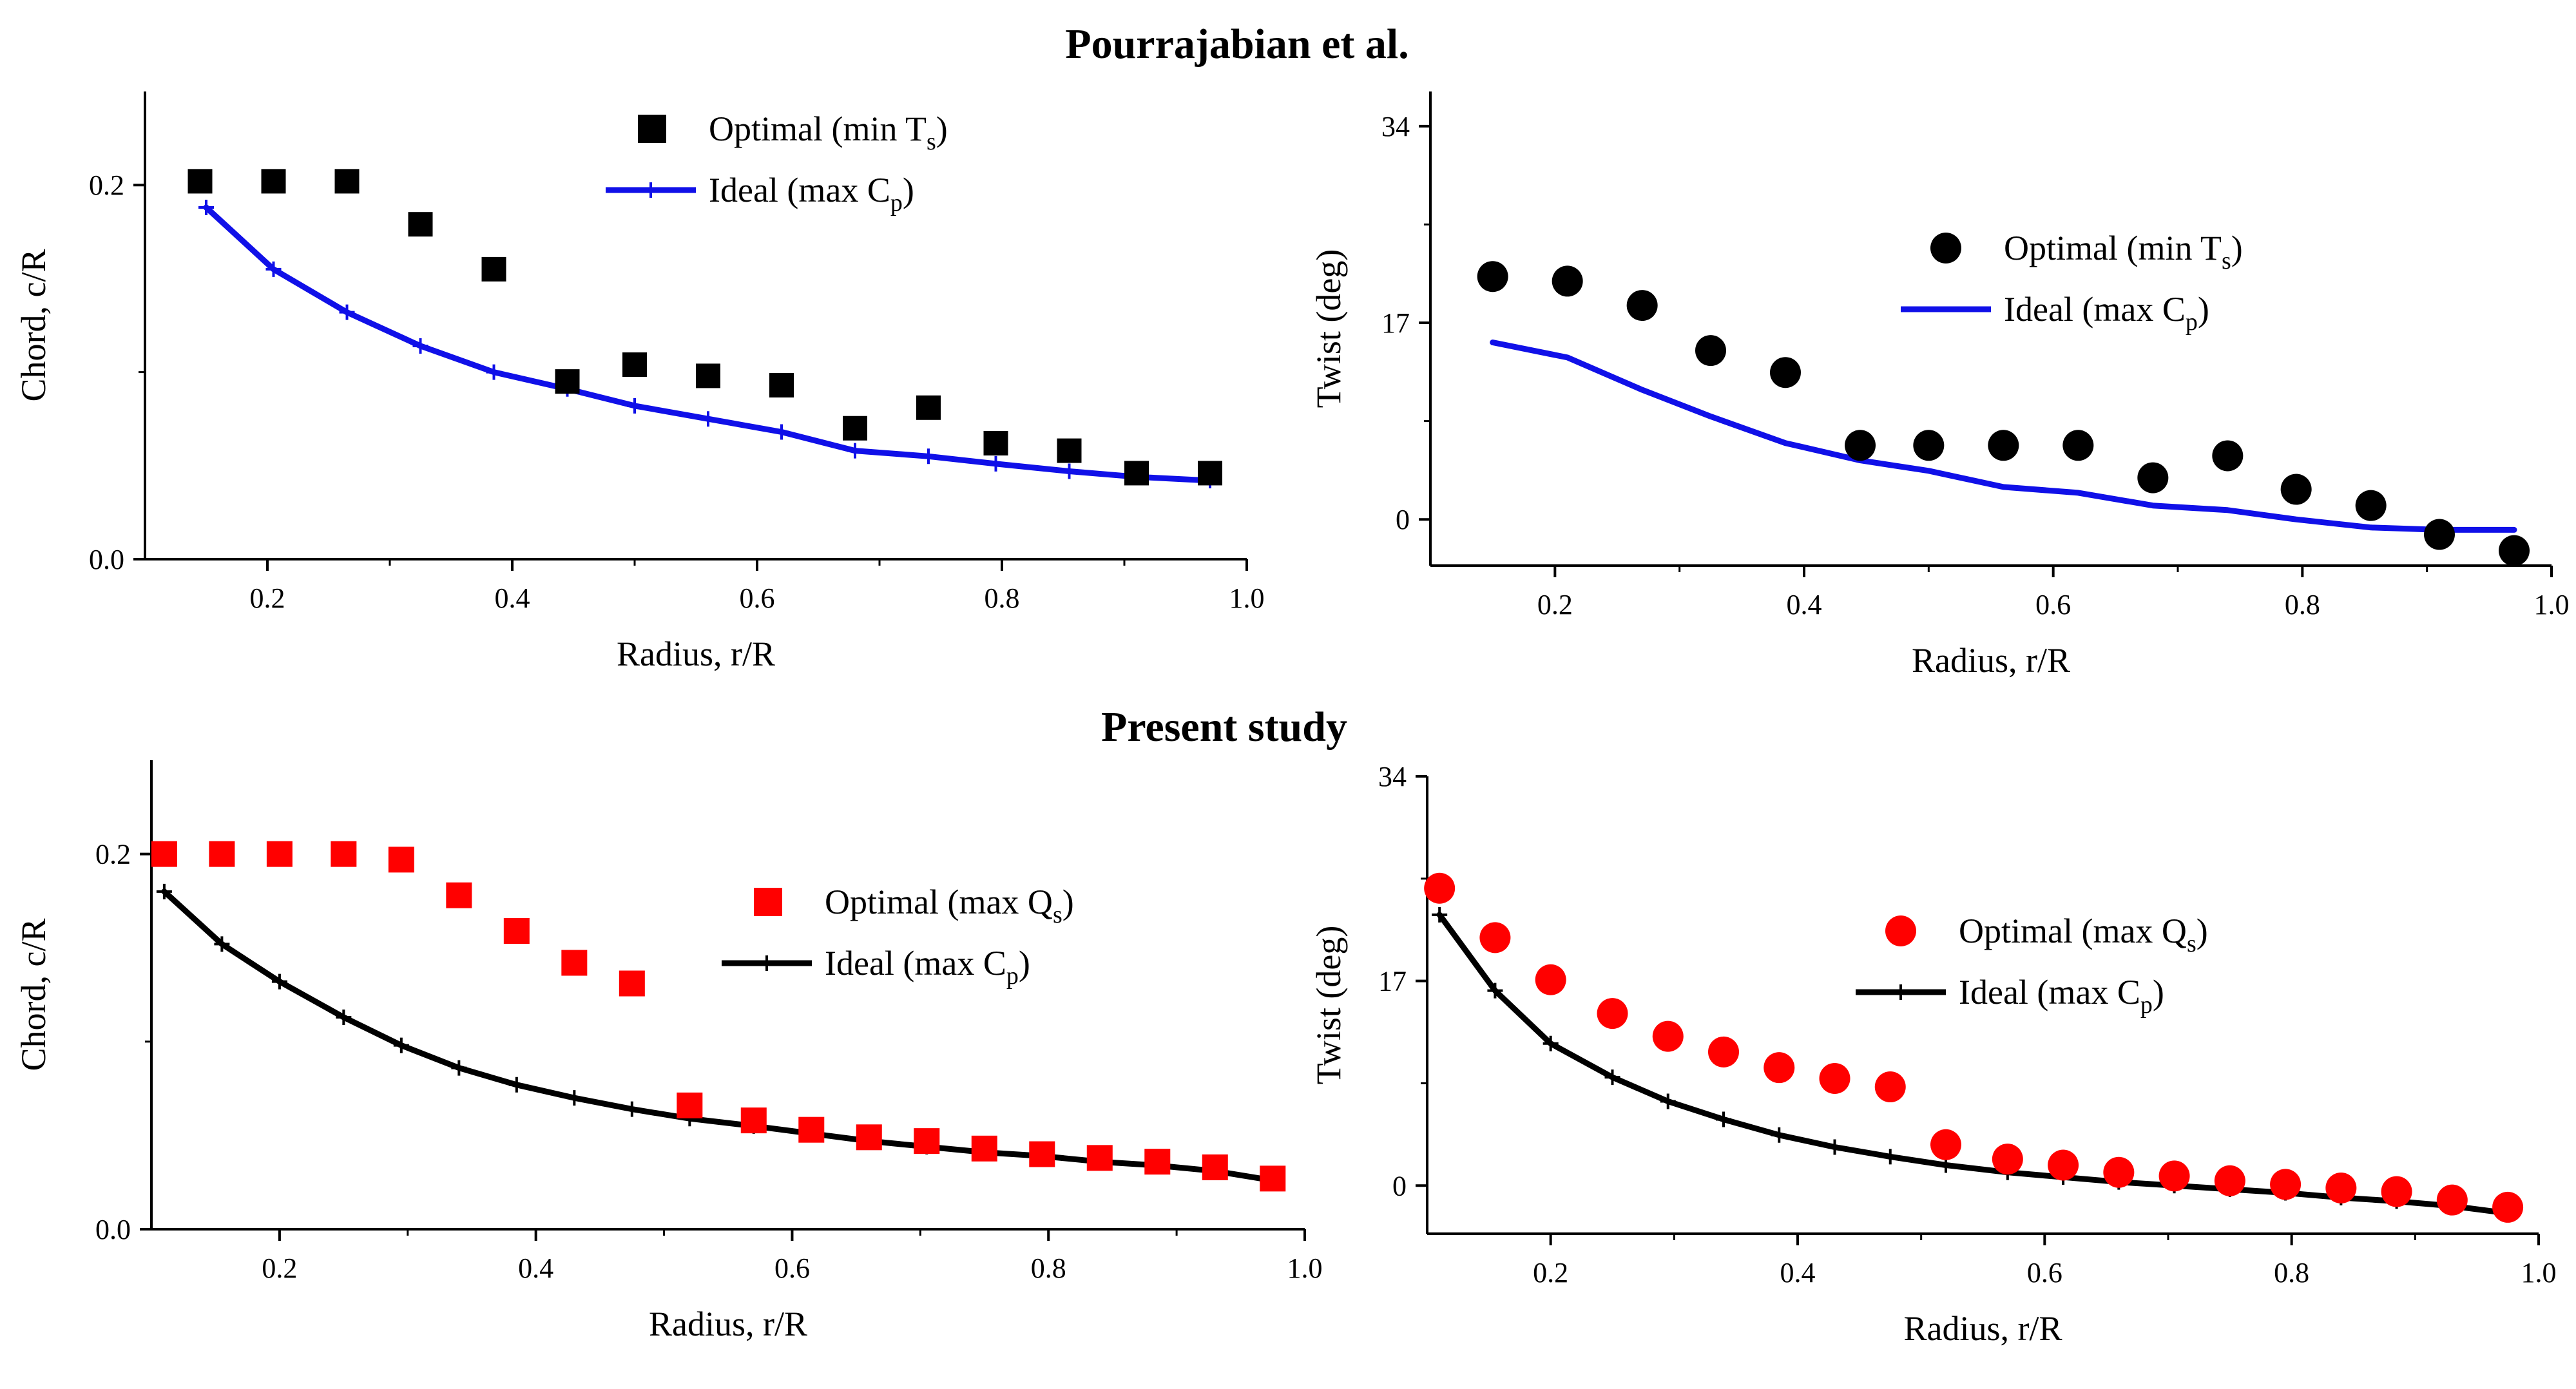 The image size is (2576, 1389). What do you see at coordinates (2084, 934) in the screenshot?
I see `legend-label: Optimal (max Qs)` at bounding box center [2084, 934].